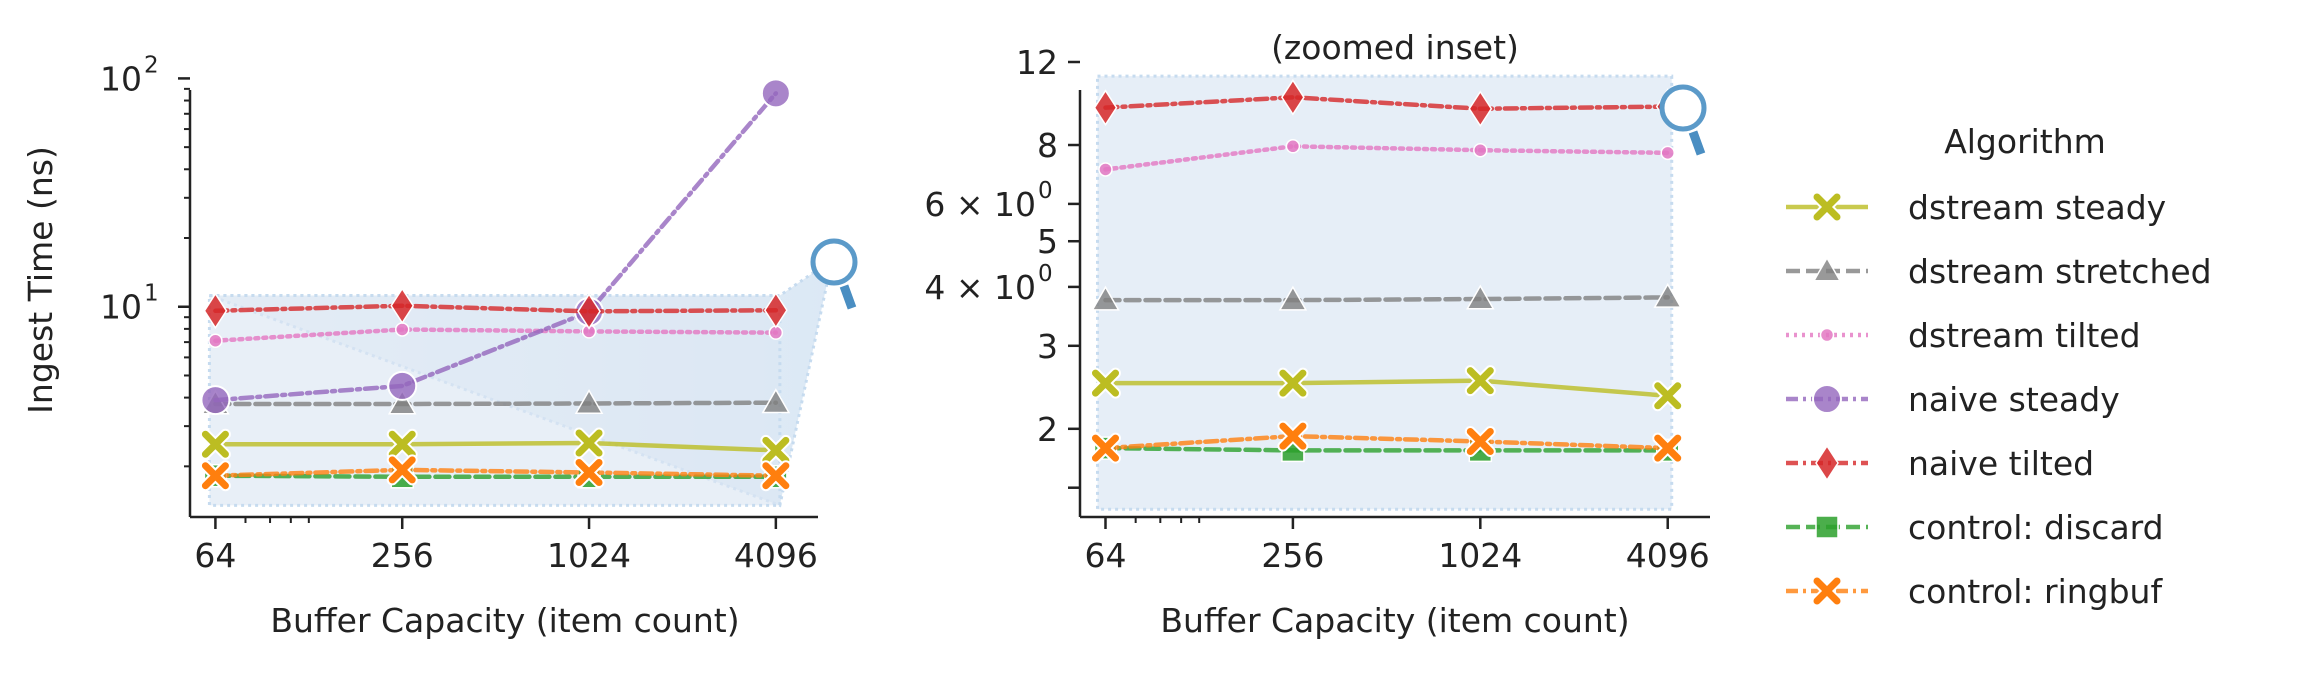  Describe the element at coordinates (980, 287) in the screenshot. I see `y-tick-label: 4 × 10` at that location.